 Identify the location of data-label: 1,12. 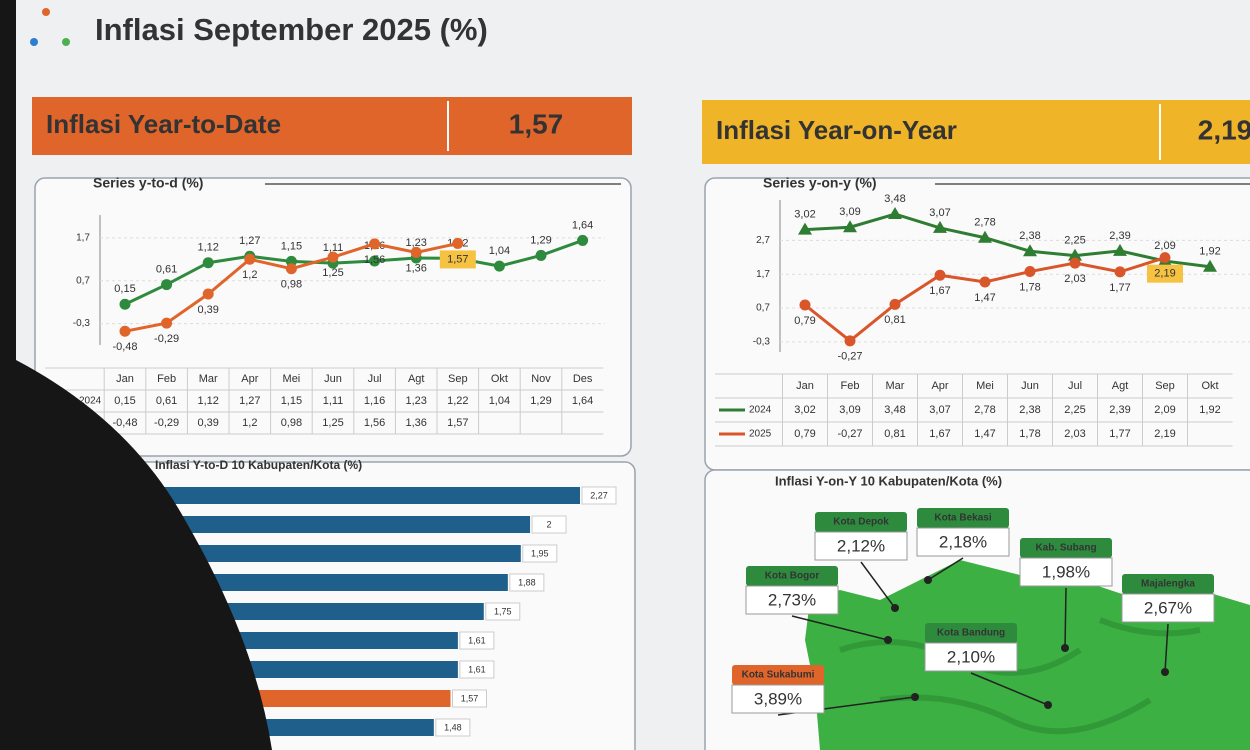
(207, 248).